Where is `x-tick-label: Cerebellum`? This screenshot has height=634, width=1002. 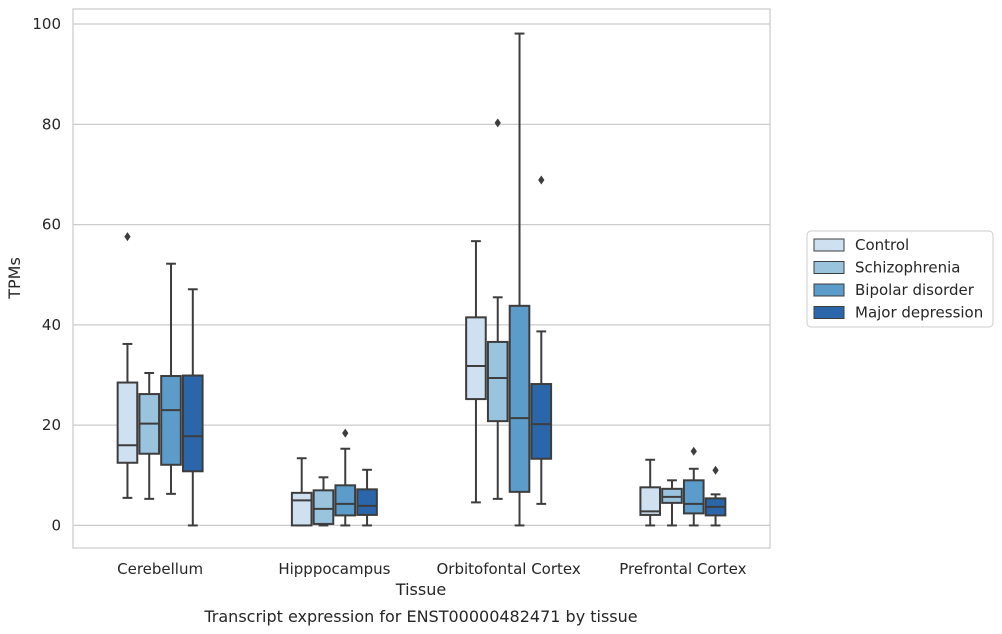
x-tick-label: Cerebellum is located at coordinates (160, 569).